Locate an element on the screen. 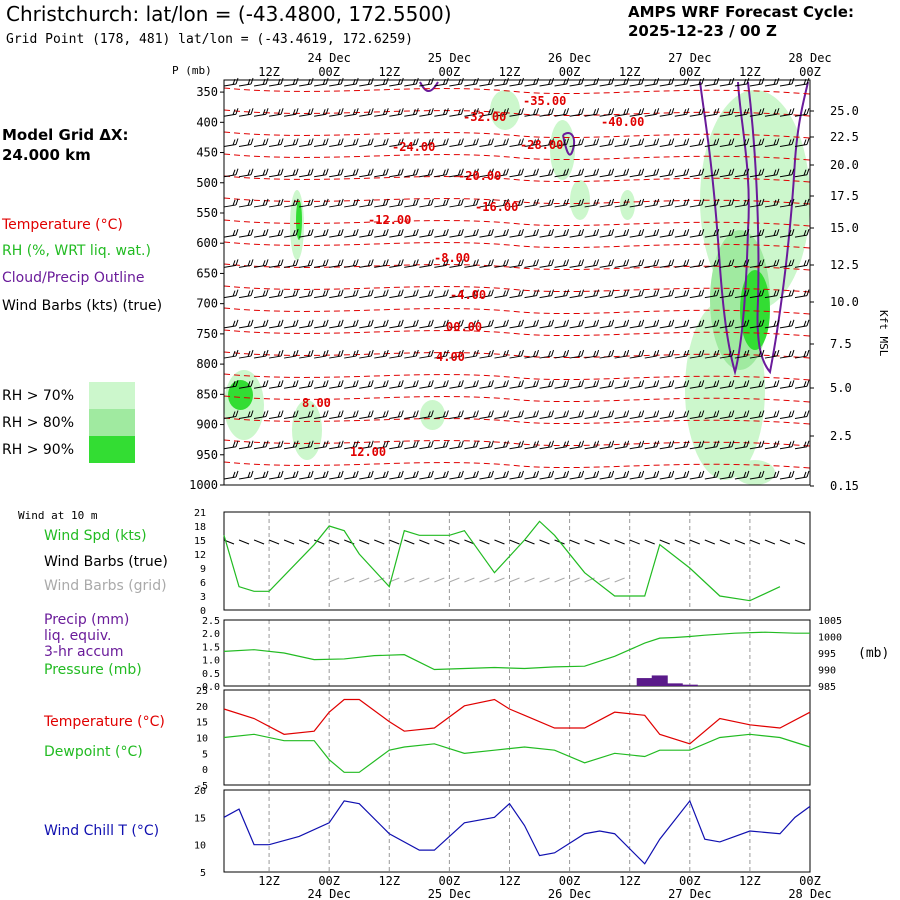  height-tick: 15.0 is located at coordinates (844, 228).